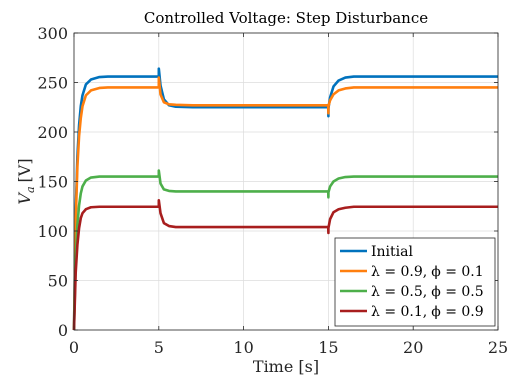 Image resolution: width=514 pixels, height=377 pixels. Describe the element at coordinates (159, 347) in the screenshot. I see `x-tick-label: 5` at that location.